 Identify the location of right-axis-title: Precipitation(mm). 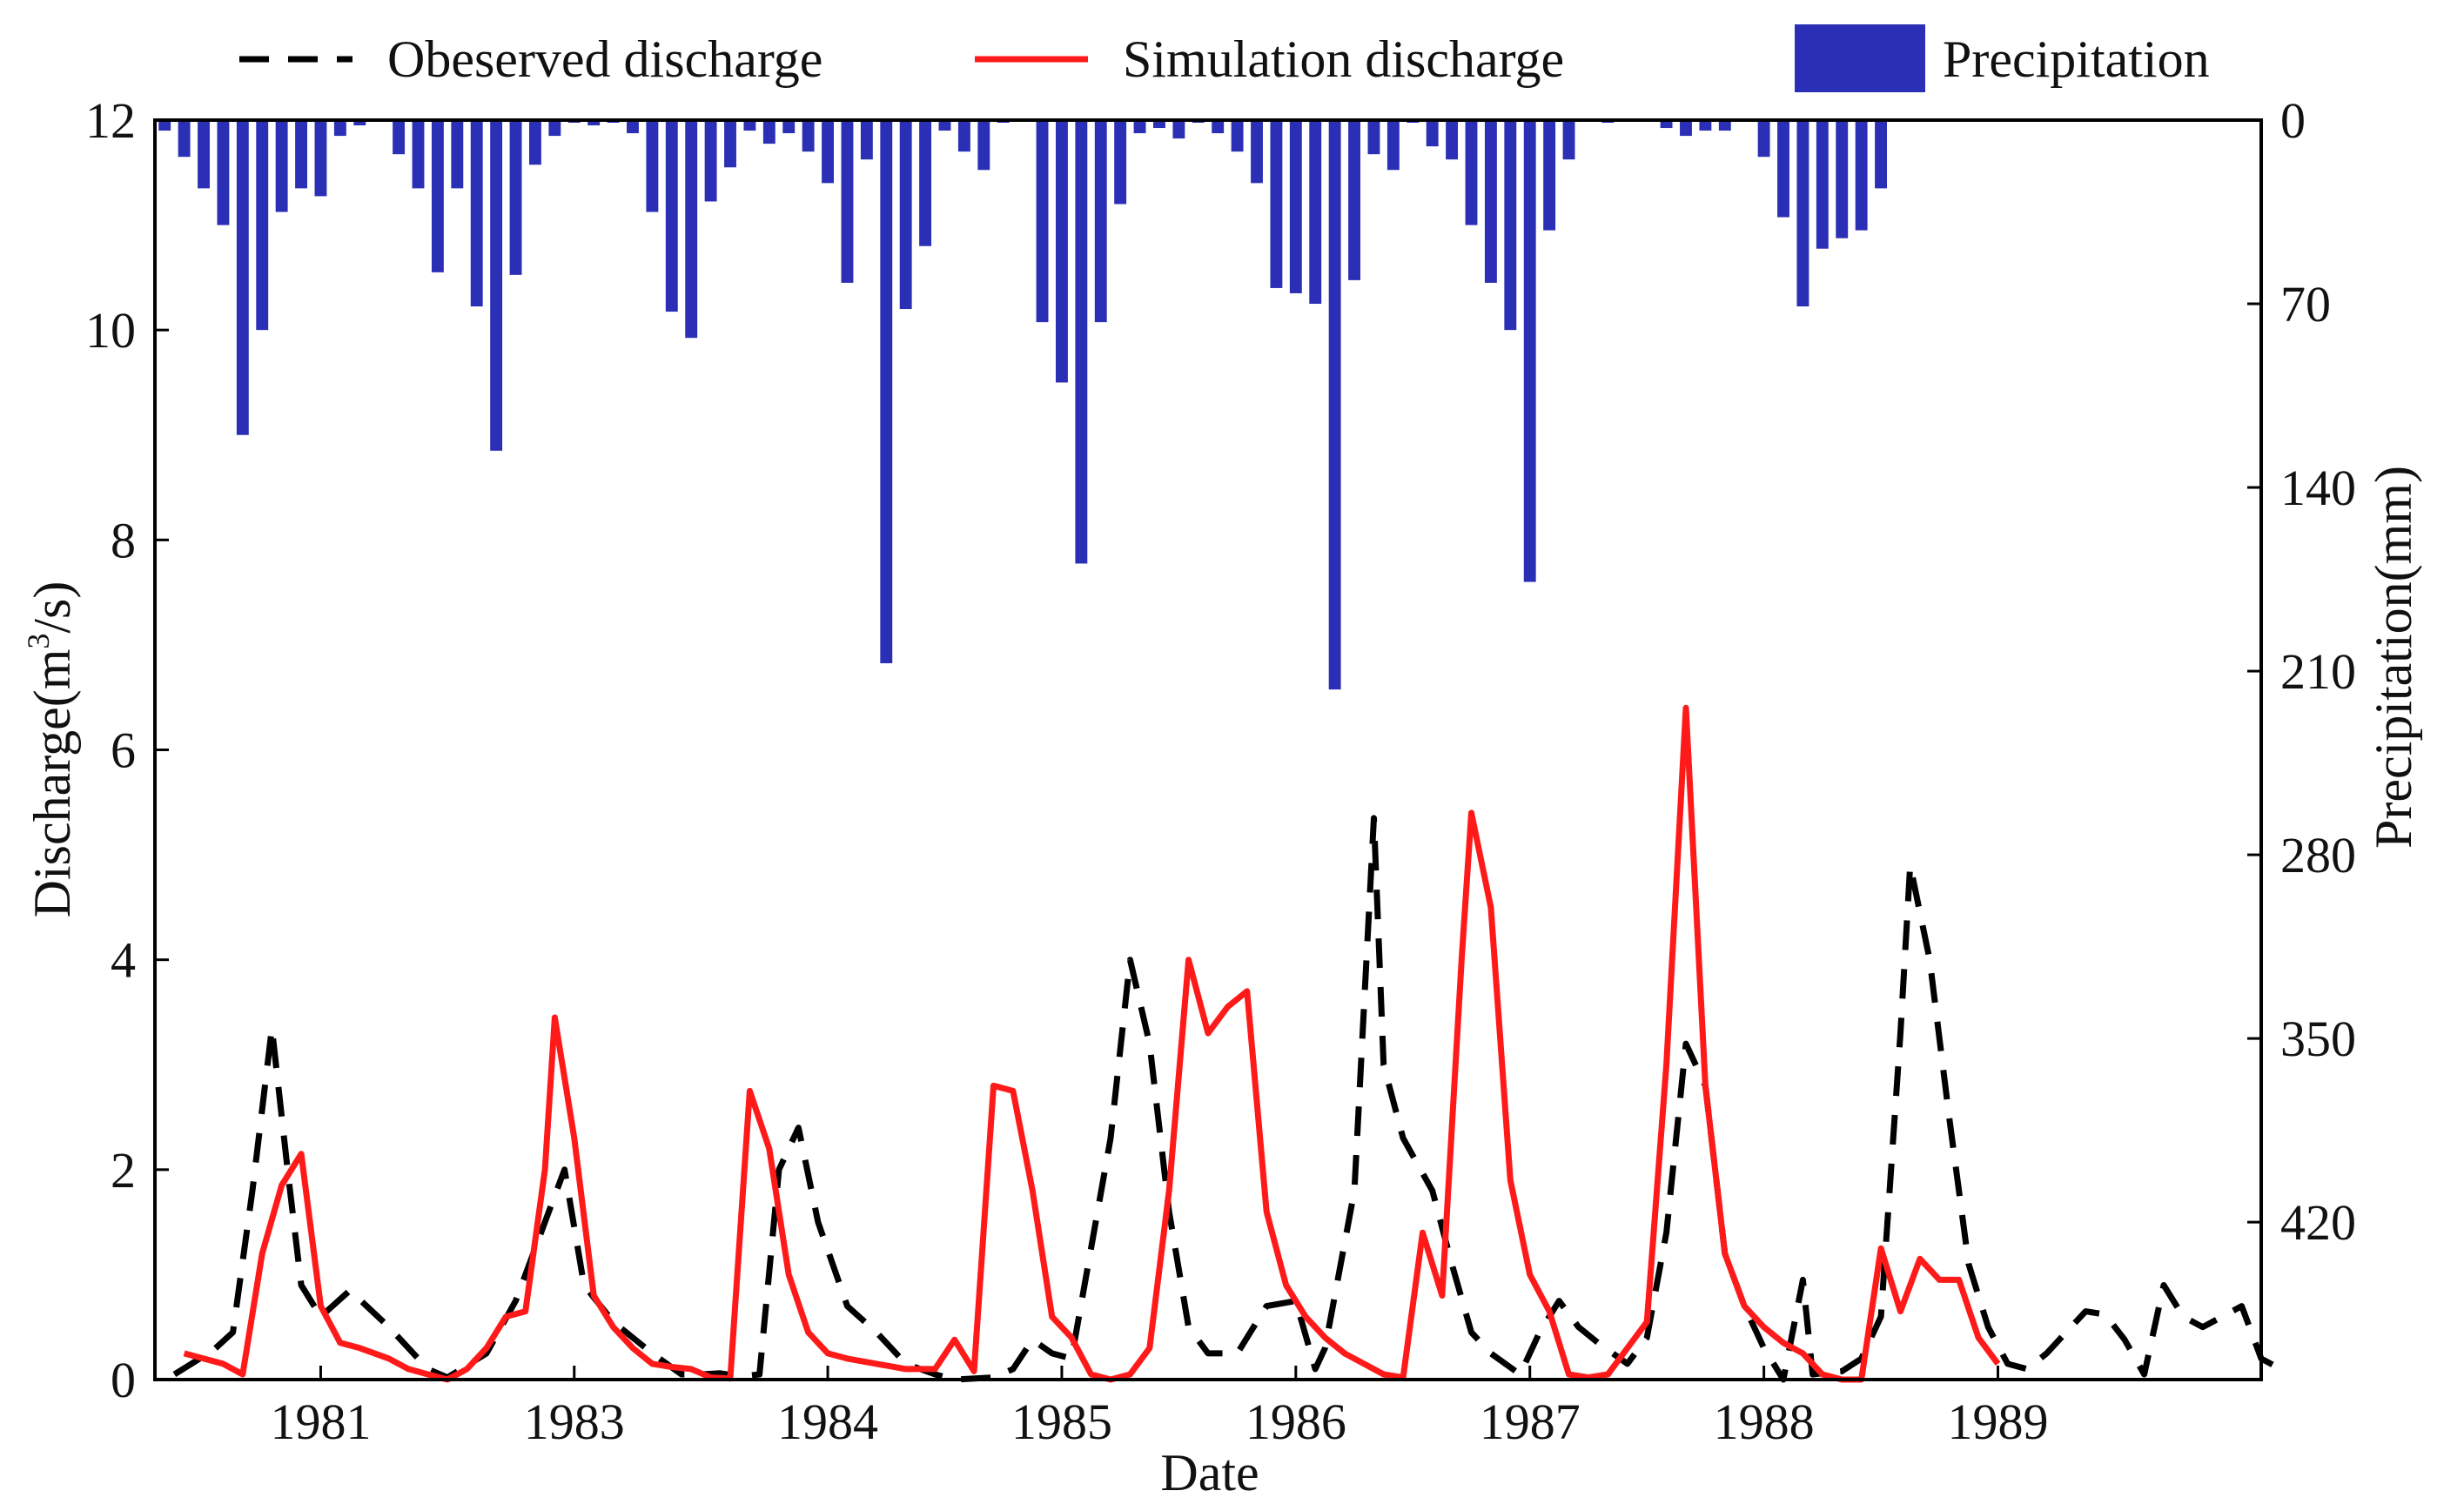
(2393, 657).